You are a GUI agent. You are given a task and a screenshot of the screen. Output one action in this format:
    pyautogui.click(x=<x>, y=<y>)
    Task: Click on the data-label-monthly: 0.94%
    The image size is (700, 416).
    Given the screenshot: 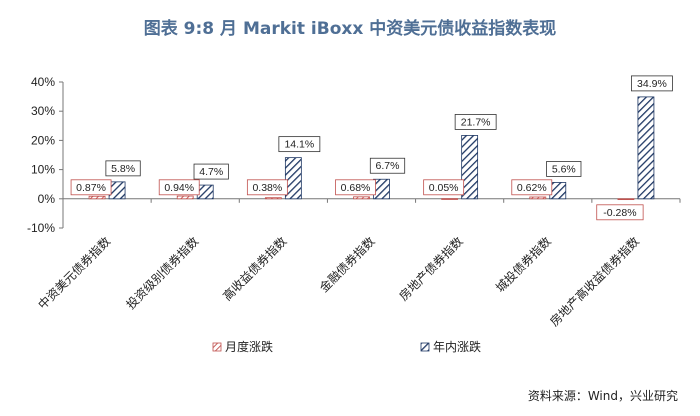 What is the action you would take?
    pyautogui.click(x=179, y=188)
    